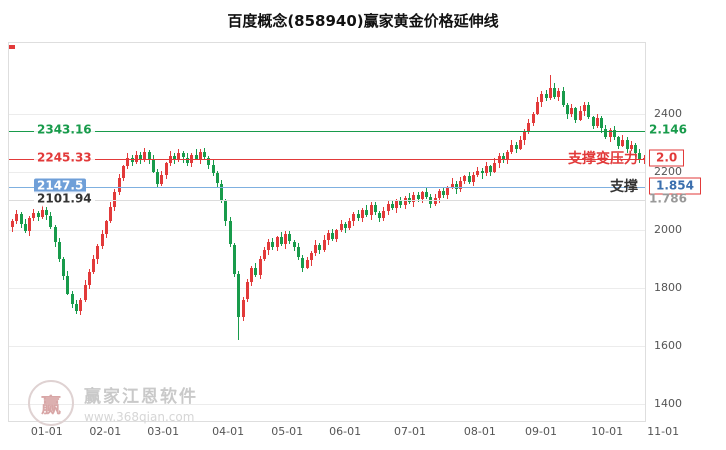 The width and height of the screenshot is (726, 450). Describe the element at coordinates (105, 431) in the screenshot. I see `x-axis-label: 02-01` at that location.